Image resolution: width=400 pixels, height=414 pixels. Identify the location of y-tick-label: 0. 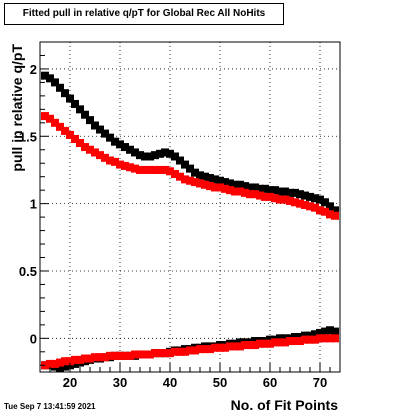
(33, 338).